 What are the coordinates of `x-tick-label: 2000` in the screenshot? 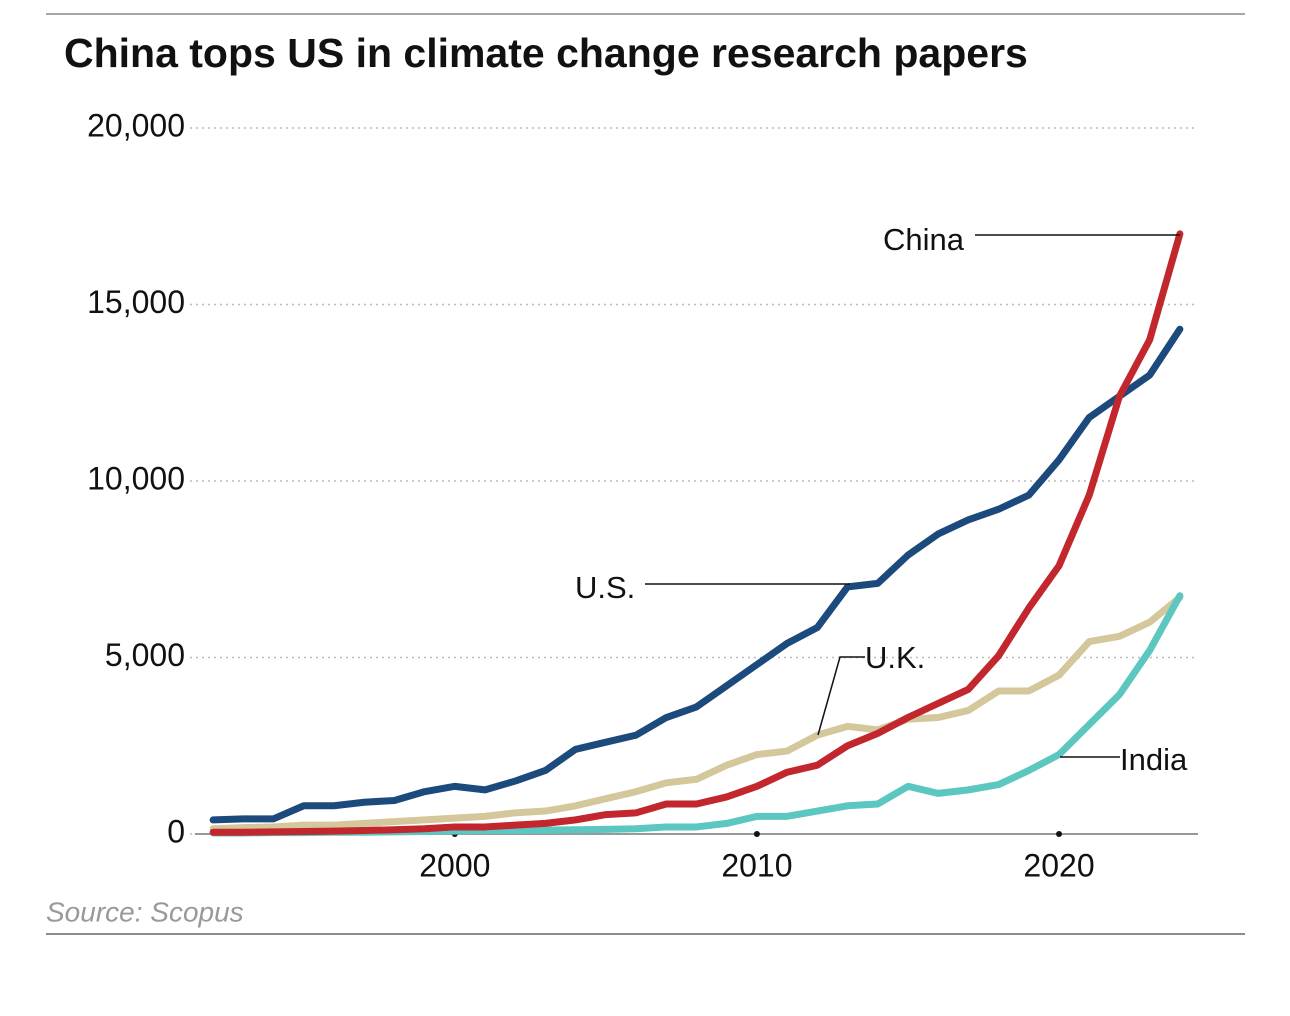 It's located at (454, 865).